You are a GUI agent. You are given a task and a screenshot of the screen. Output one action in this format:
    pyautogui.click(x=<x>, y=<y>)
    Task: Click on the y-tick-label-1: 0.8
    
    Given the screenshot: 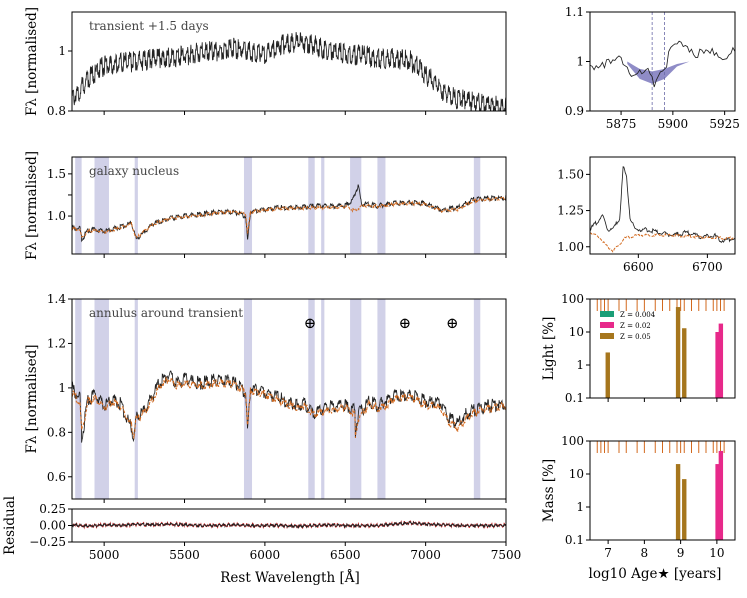 What is the action you would take?
    pyautogui.click(x=56, y=432)
    